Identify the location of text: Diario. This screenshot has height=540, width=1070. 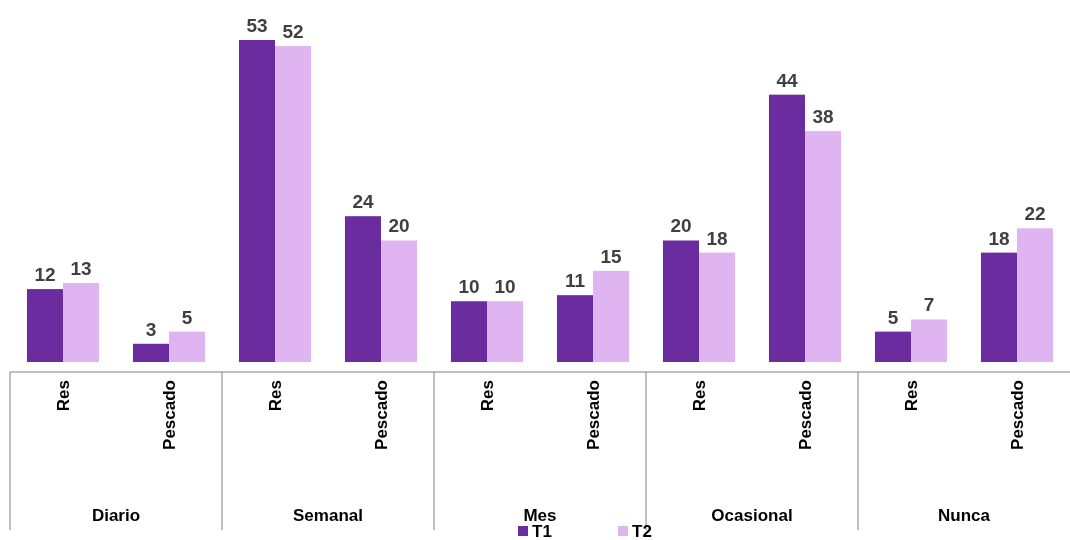
(116, 515).